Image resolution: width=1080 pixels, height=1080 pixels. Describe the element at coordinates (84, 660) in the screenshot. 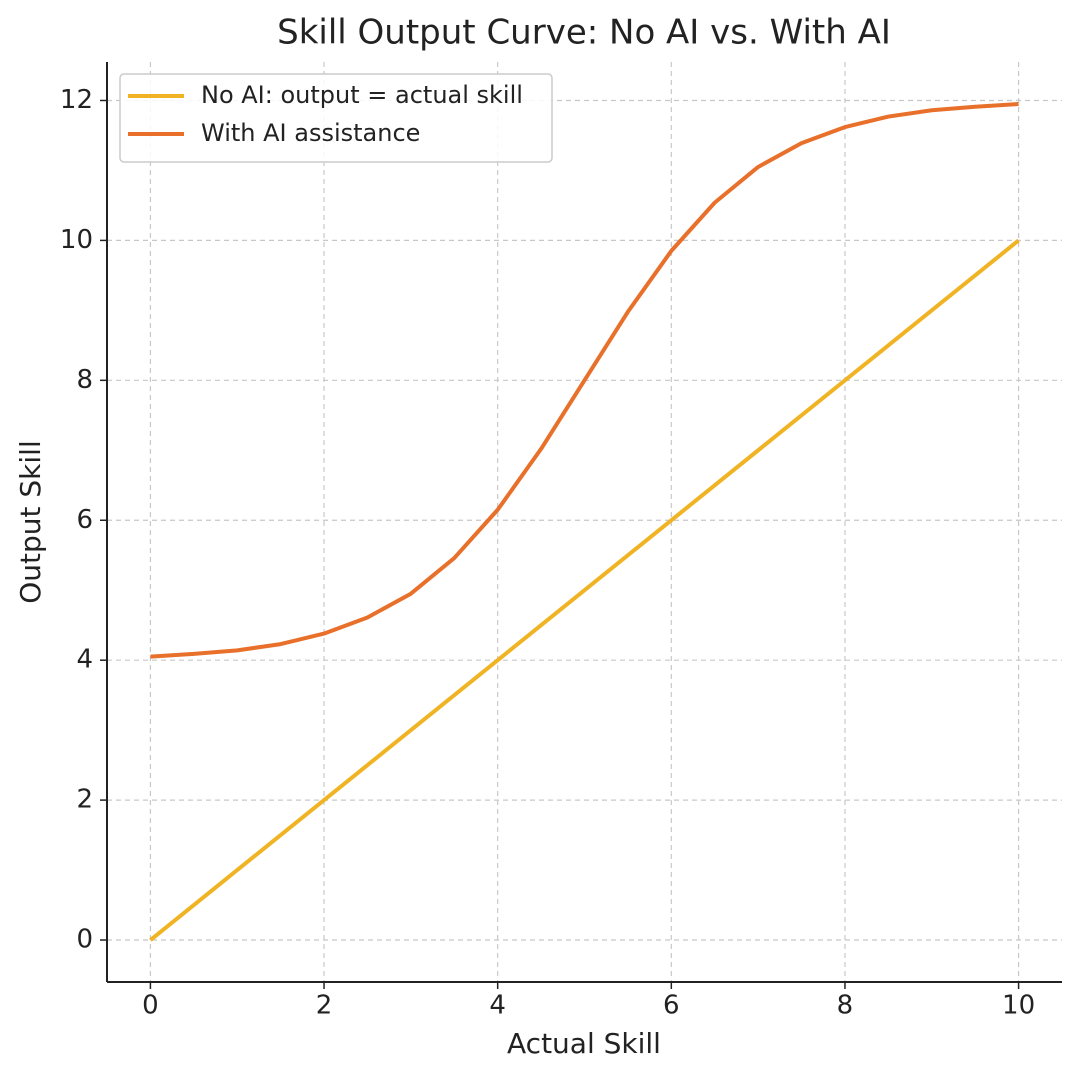

I see `y-tick-label: 4` at that location.